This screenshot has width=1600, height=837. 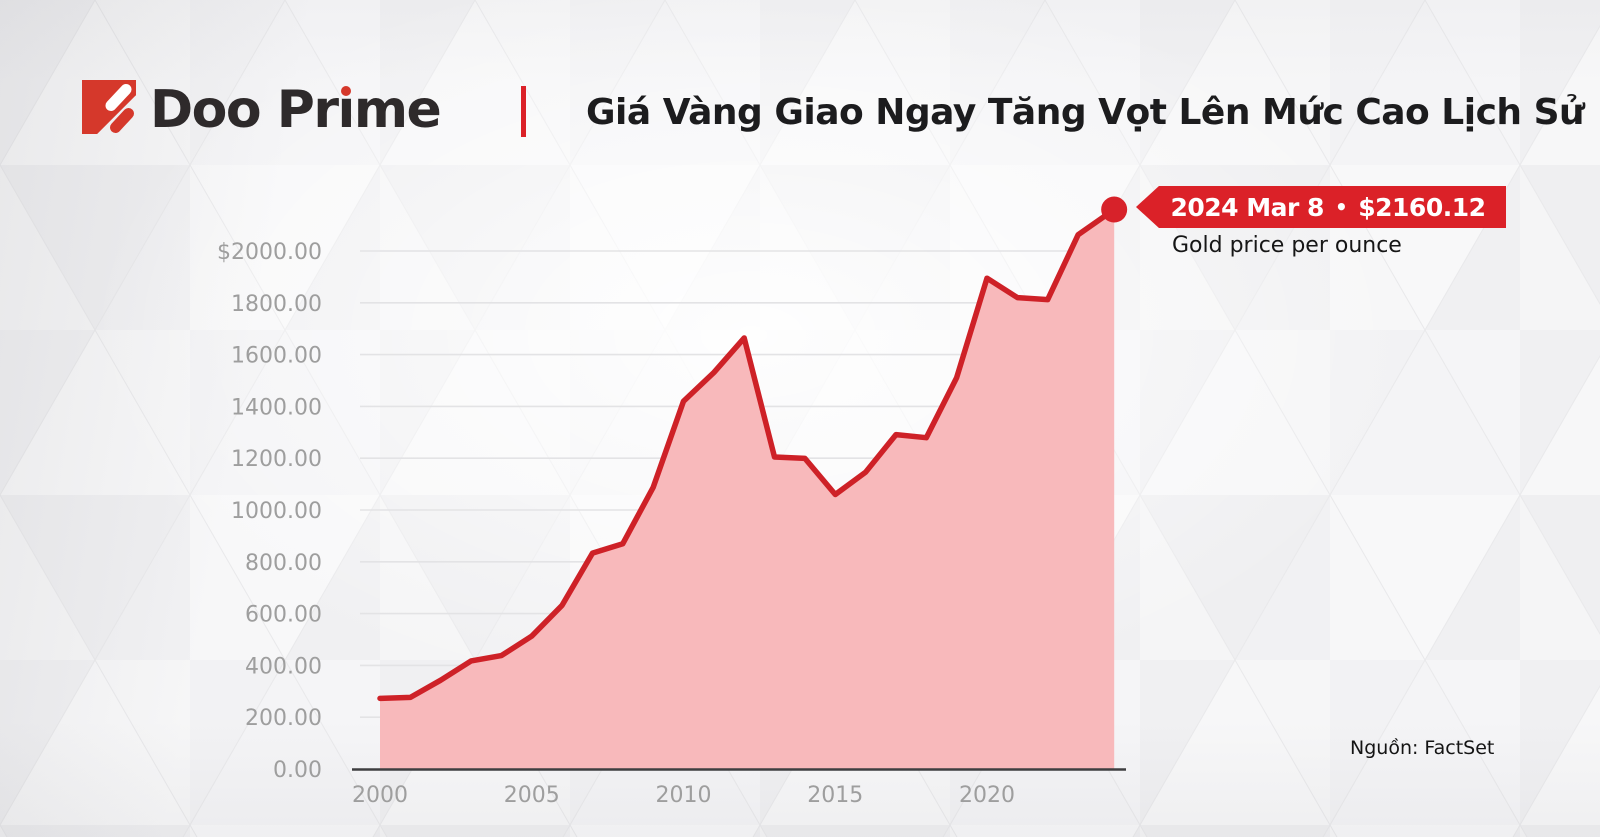 I want to click on source-note: Nguồn: FactSet, so click(x=1422, y=748).